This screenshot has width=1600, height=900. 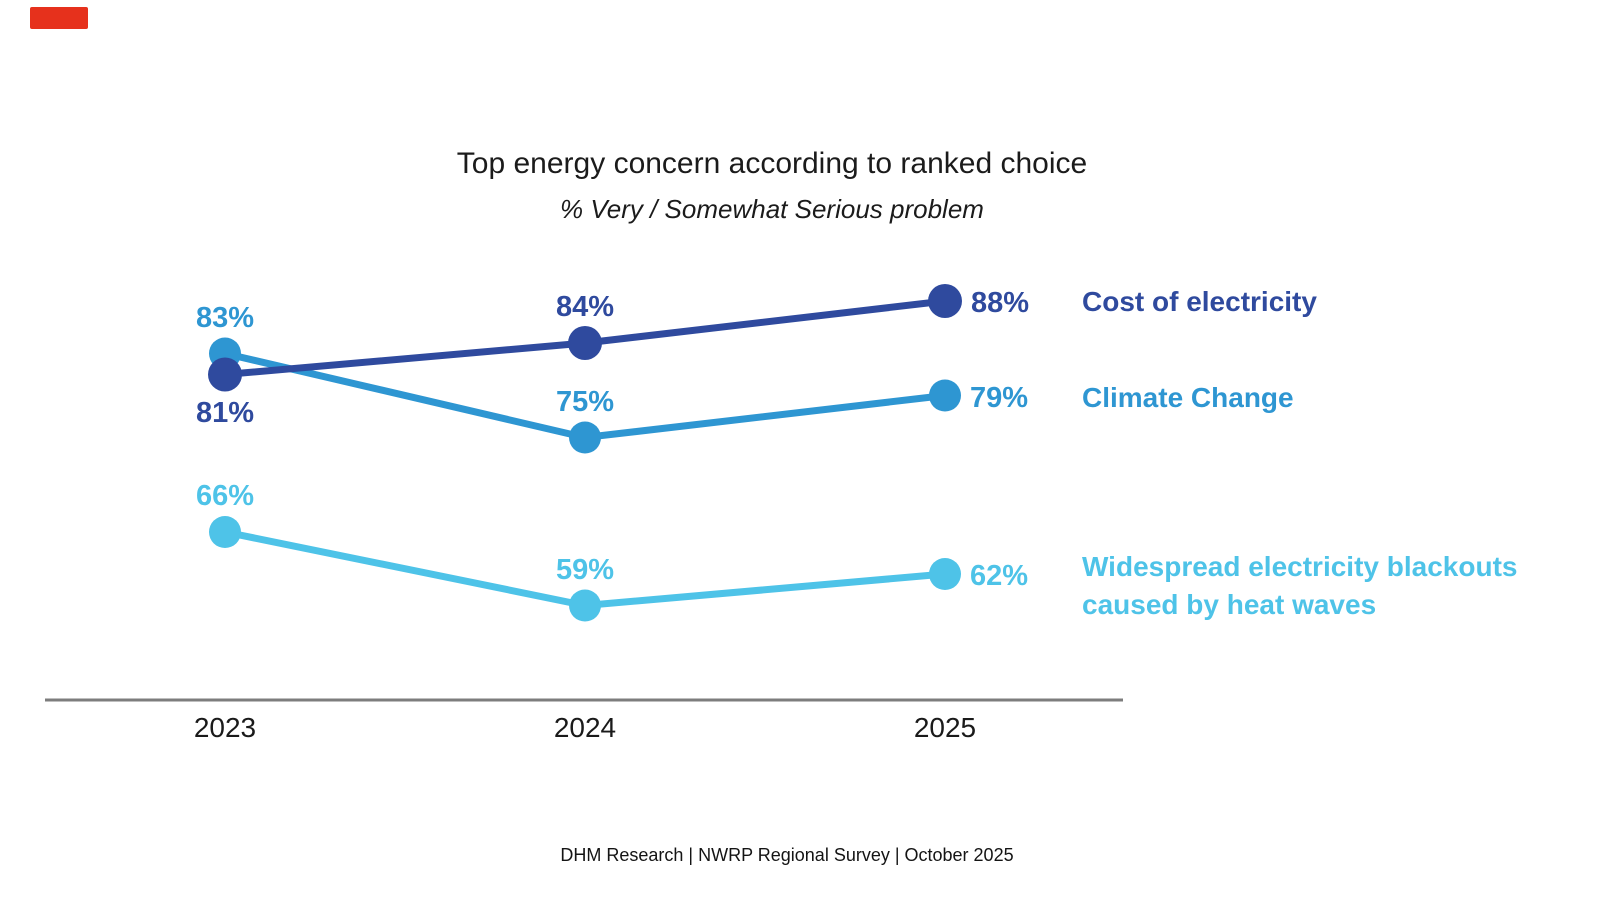 What do you see at coordinates (59, 18) in the screenshot?
I see `red-marker` at bounding box center [59, 18].